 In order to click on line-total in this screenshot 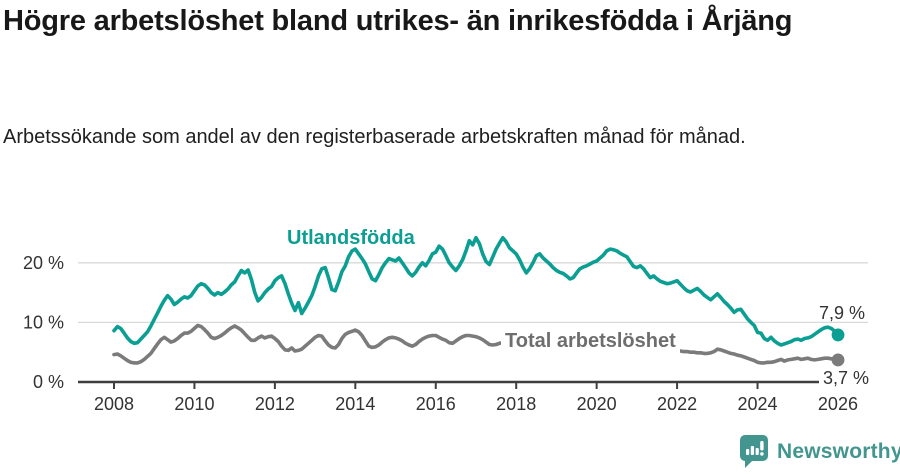, I will do `click(476, 344)`.